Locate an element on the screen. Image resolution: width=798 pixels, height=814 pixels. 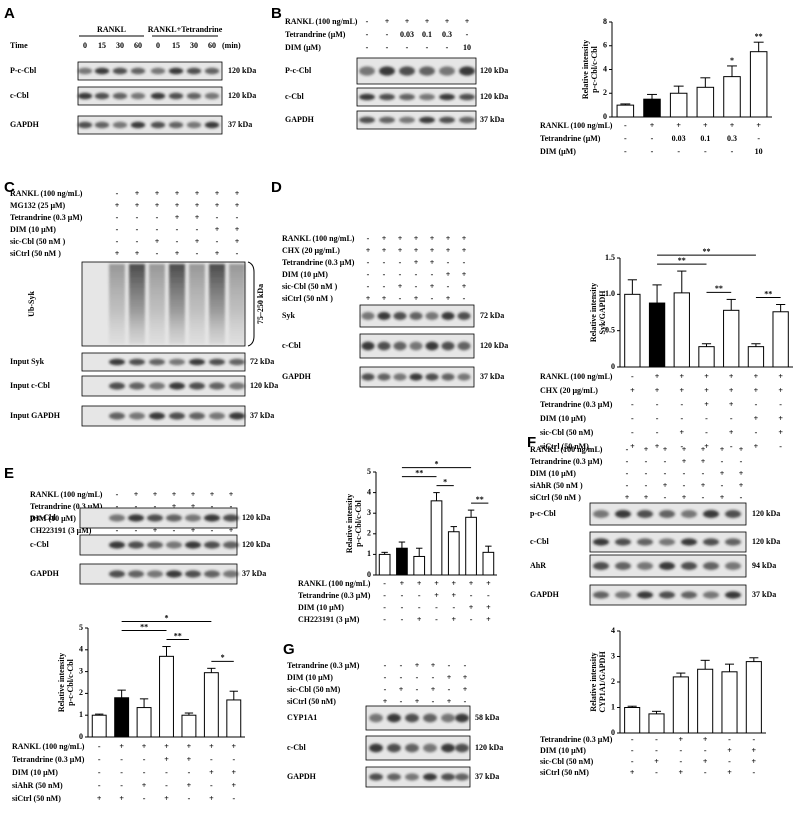
group-label: RANKL is located at coordinates (111, 29).